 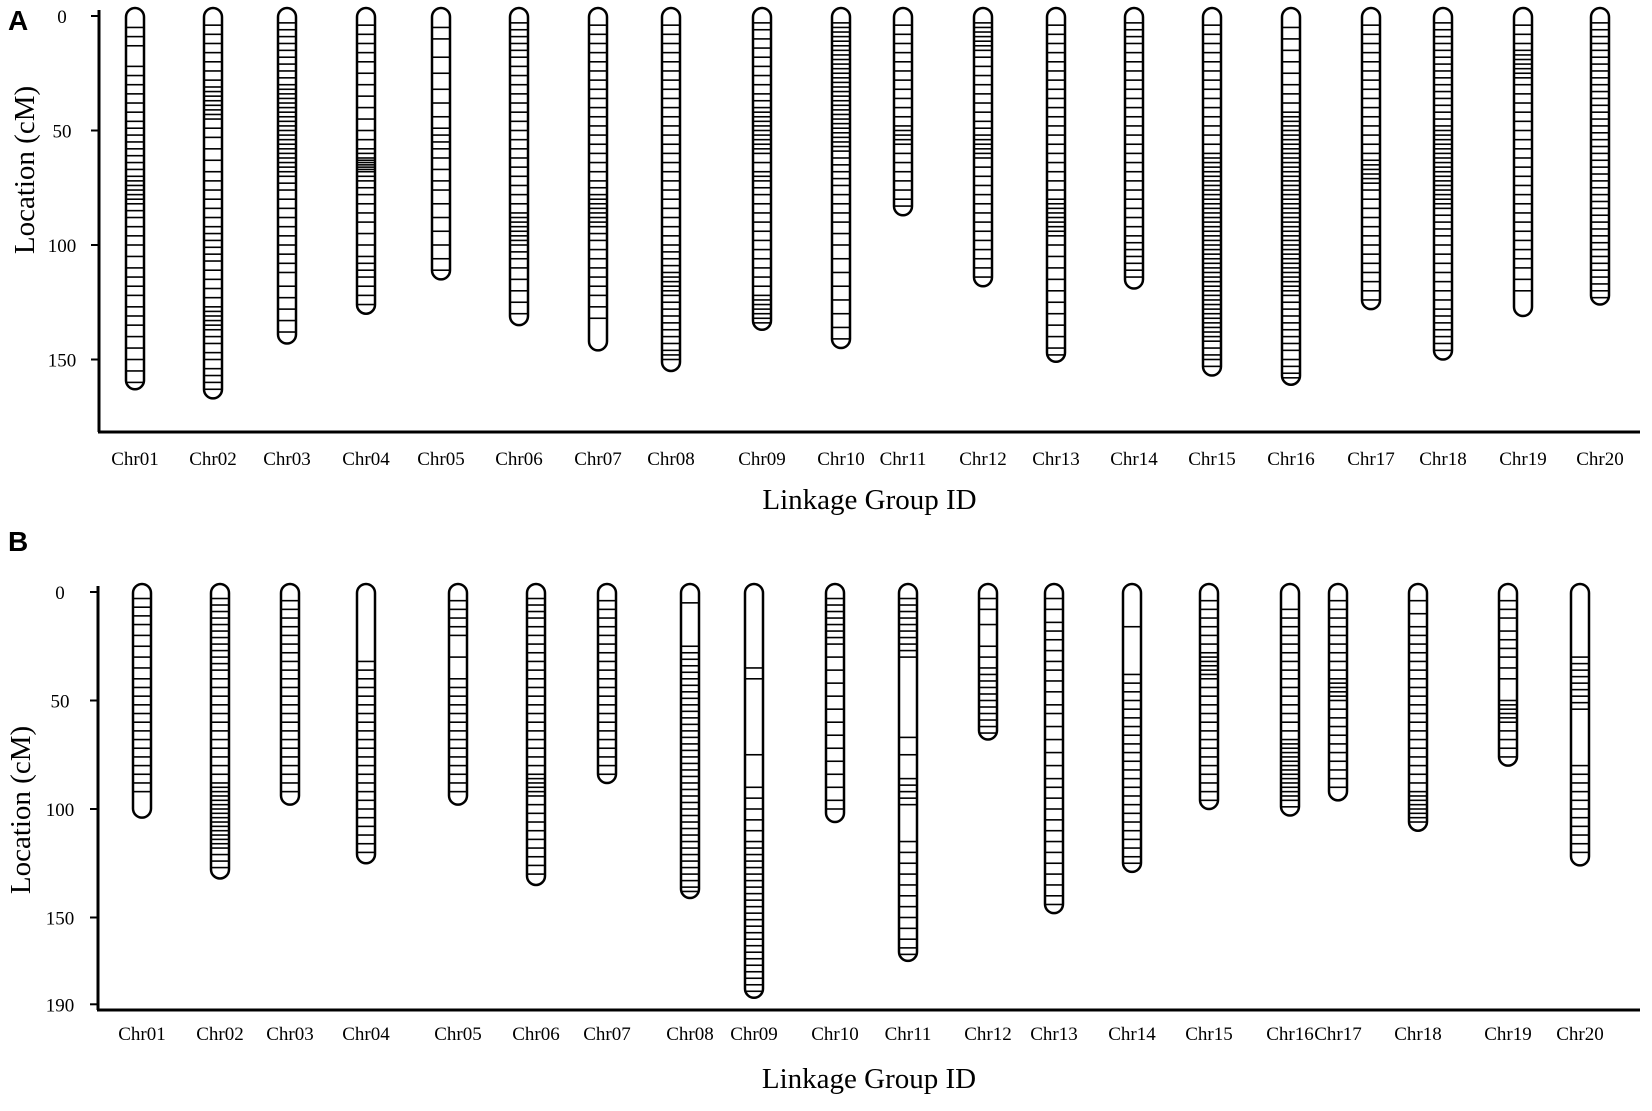 I want to click on x-tick-label: Chr11, so click(x=908, y=1034).